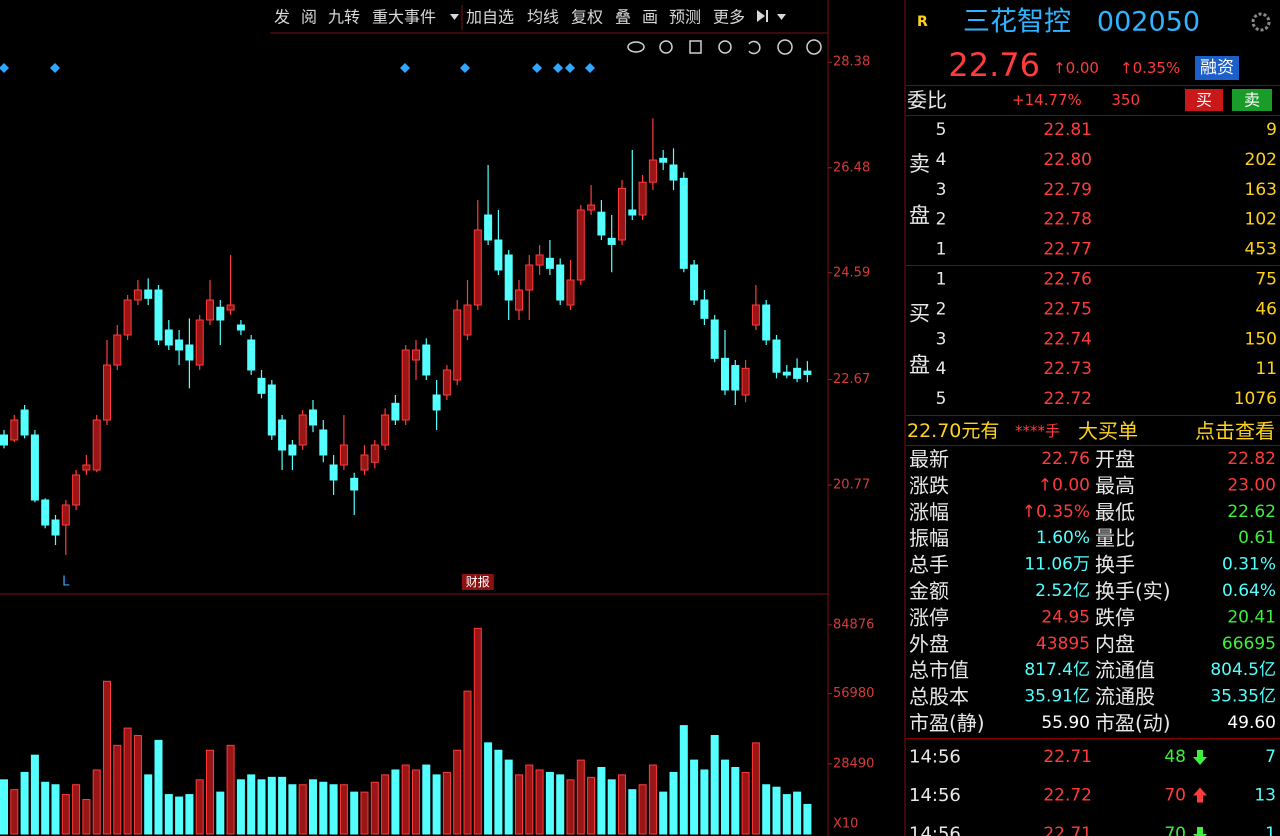 This screenshot has height=836, width=1280. I want to click on order-price: 22.81, so click(1067, 130).